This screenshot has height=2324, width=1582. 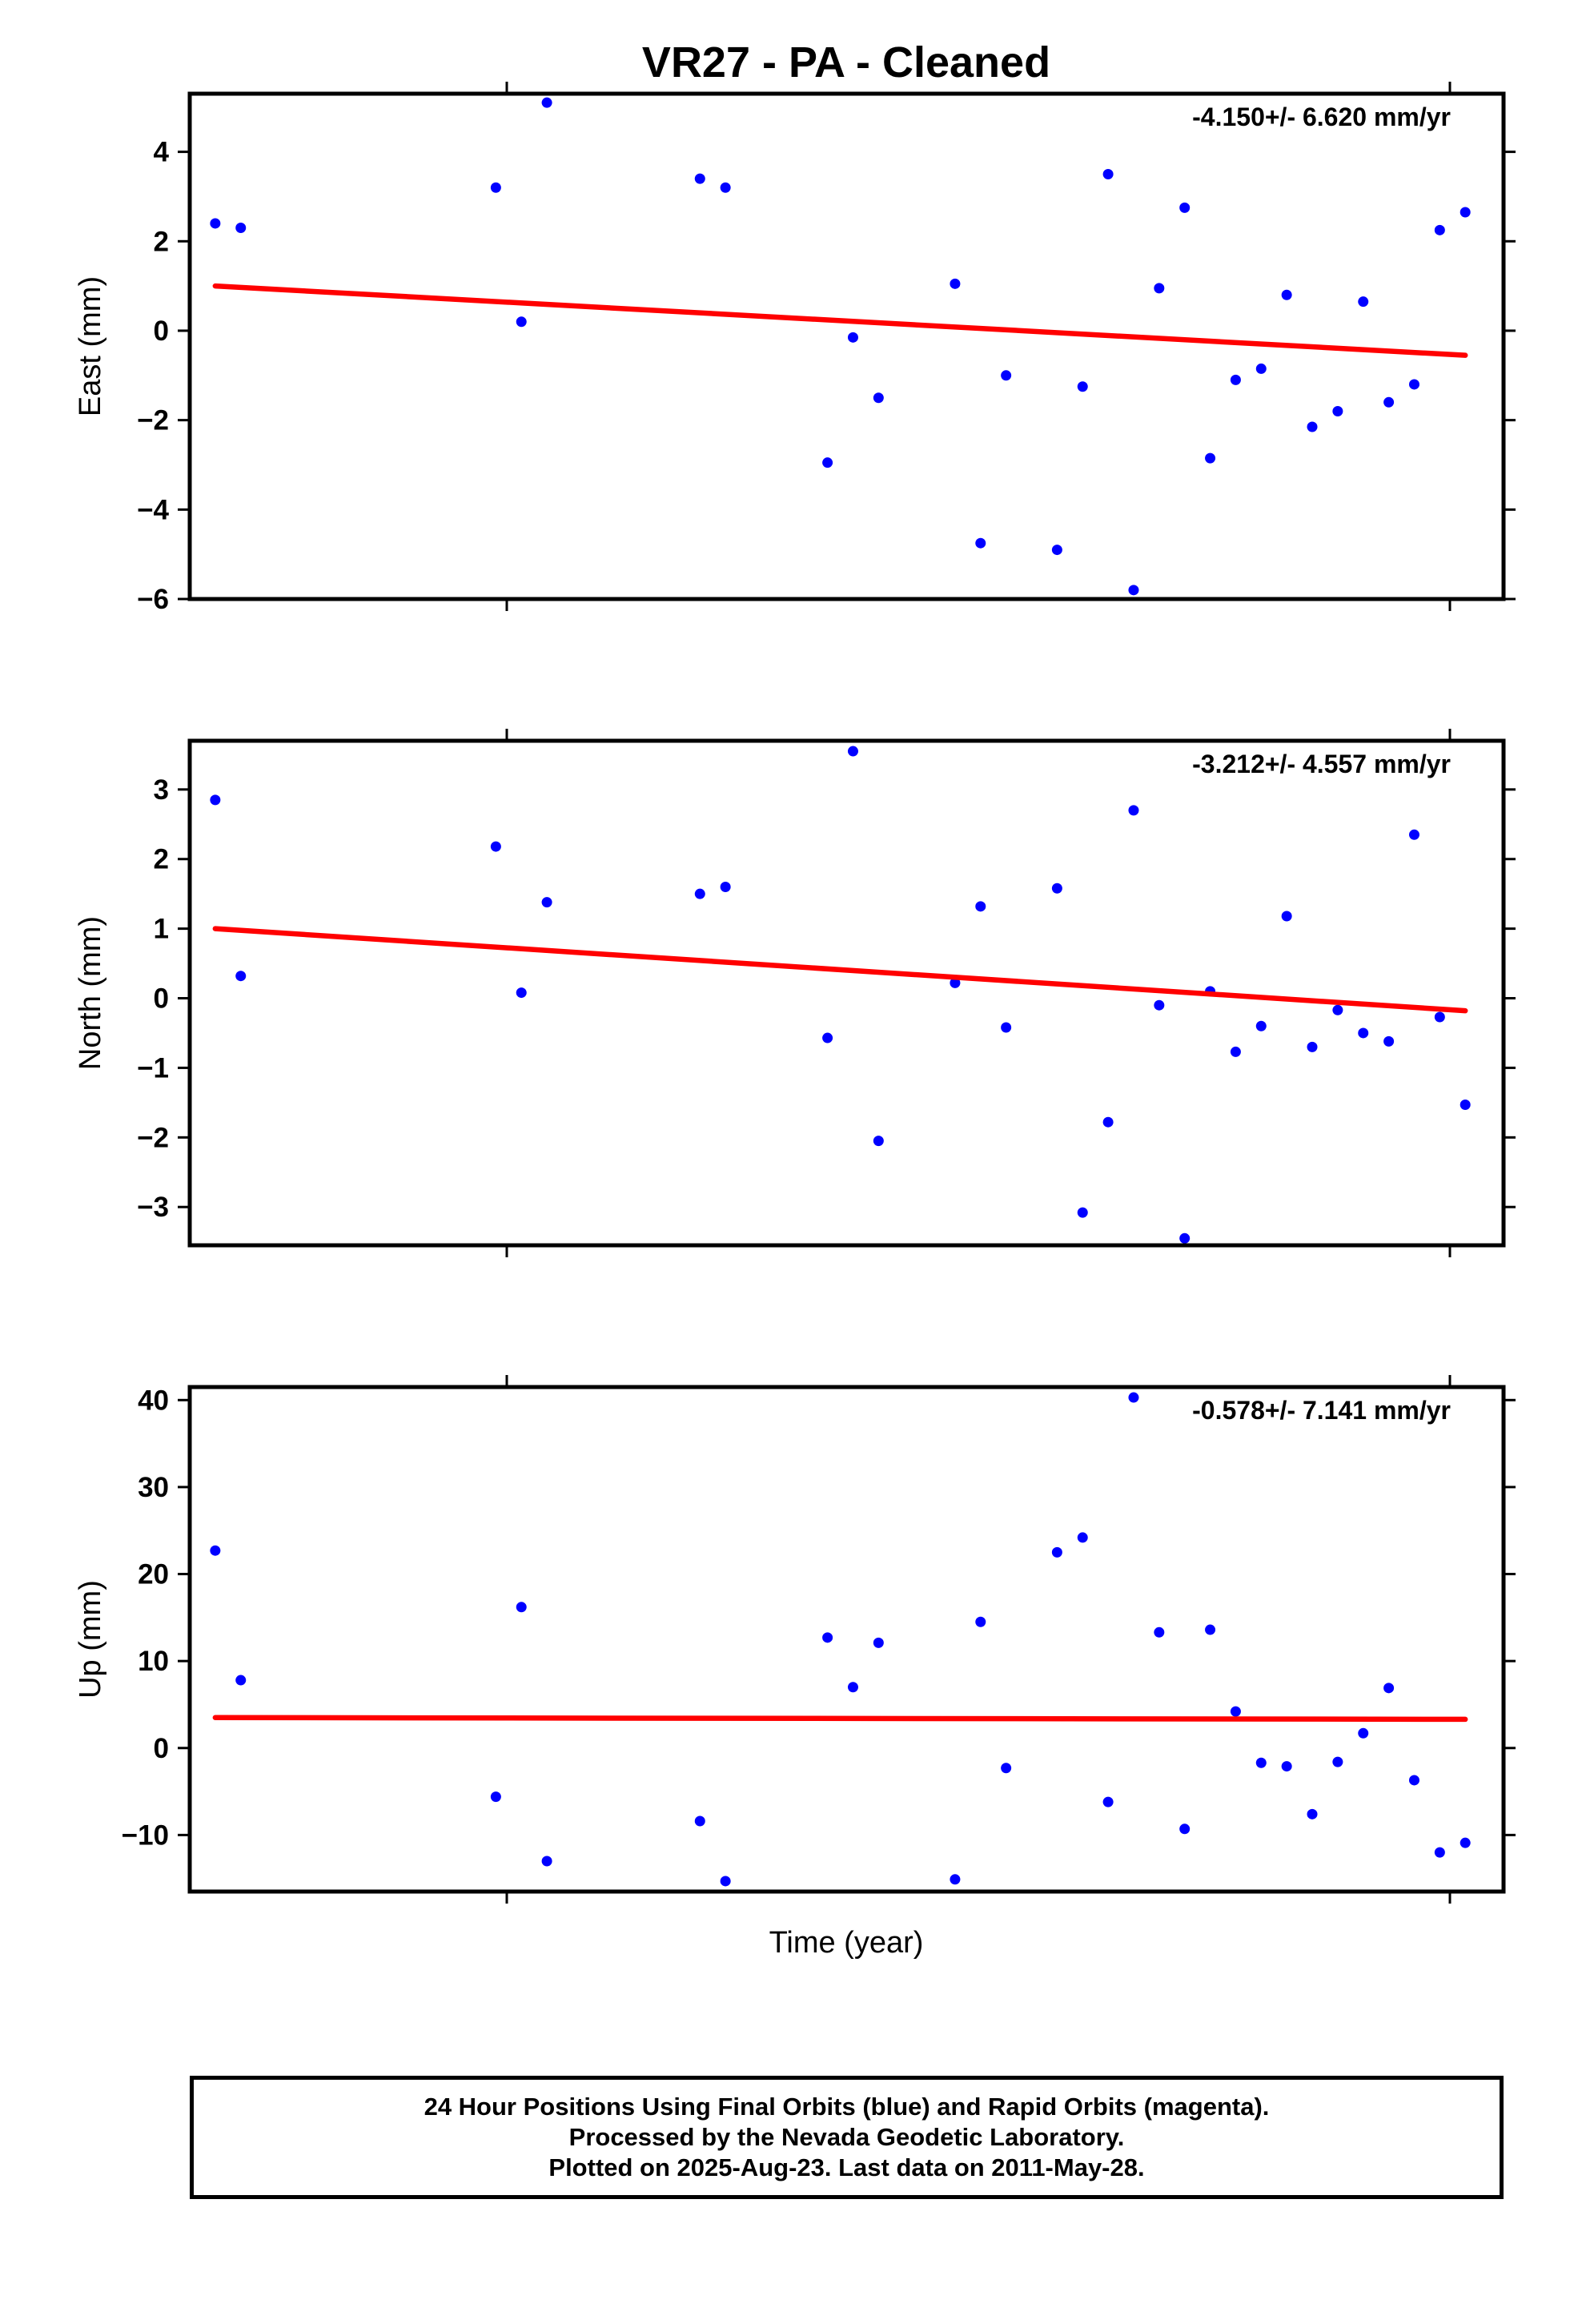 What do you see at coordinates (154, 1400) in the screenshot?
I see `y-tick-label: 40` at bounding box center [154, 1400].